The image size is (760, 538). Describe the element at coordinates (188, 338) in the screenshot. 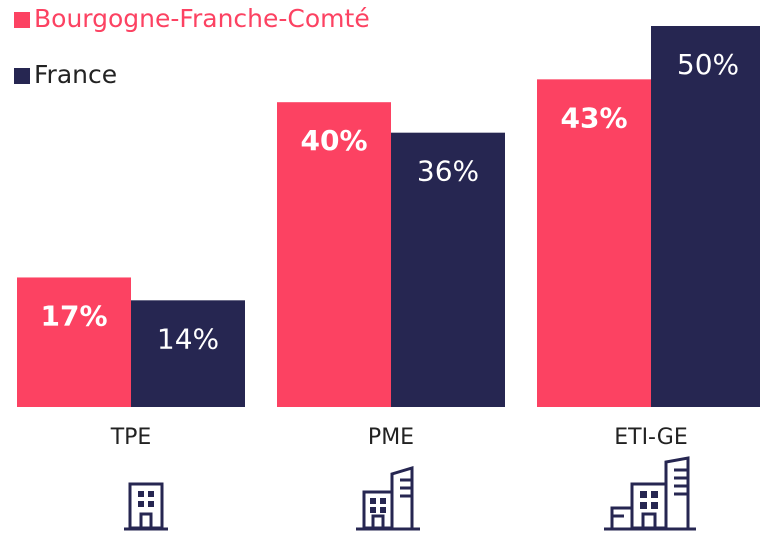

I see `data-label: 14%` at that location.